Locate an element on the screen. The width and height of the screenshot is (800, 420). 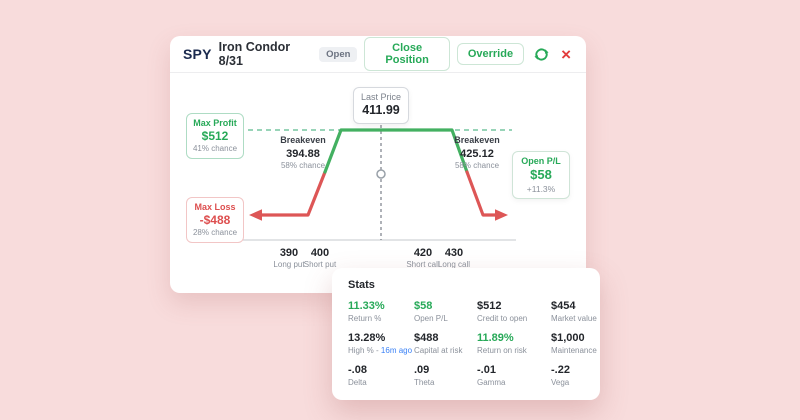
breakeven-right-value: 425.12 is located at coordinates (477, 153).